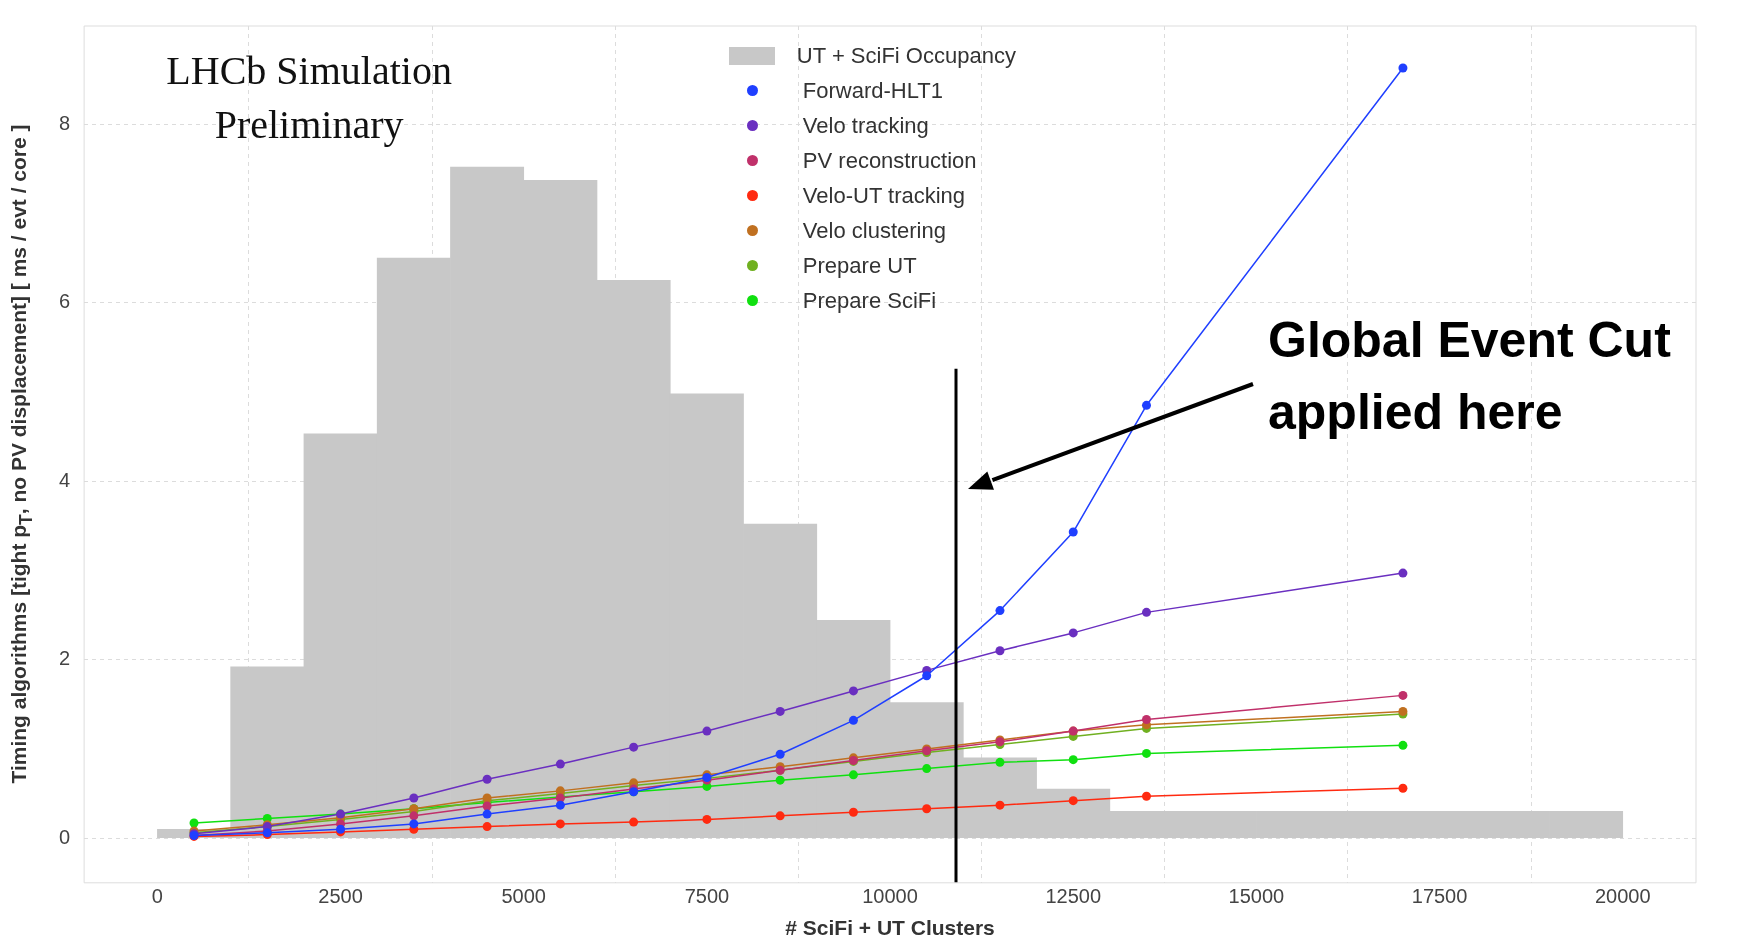 The image size is (1746, 952). Describe the element at coordinates (1256, 896) in the screenshot. I see `x-tick-label: 15000` at that location.